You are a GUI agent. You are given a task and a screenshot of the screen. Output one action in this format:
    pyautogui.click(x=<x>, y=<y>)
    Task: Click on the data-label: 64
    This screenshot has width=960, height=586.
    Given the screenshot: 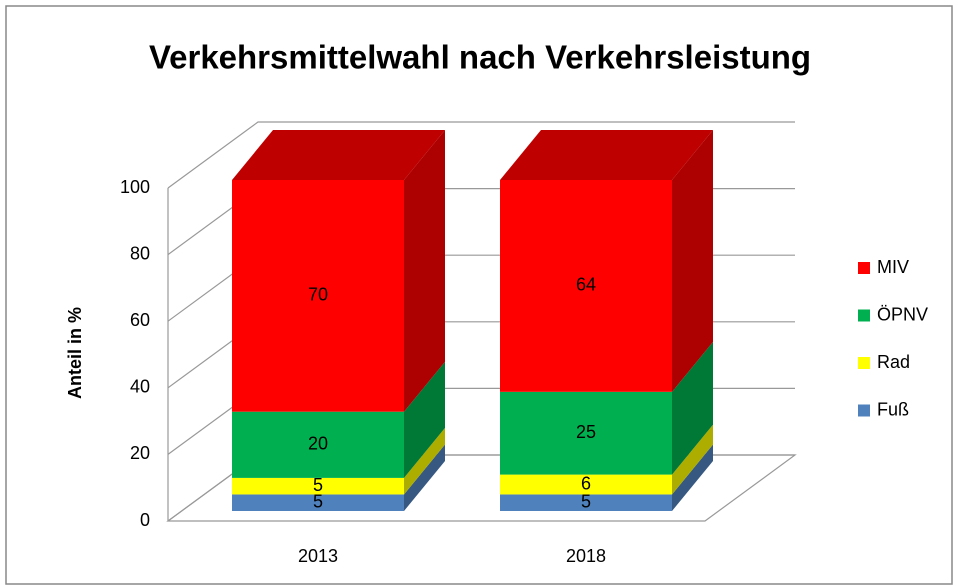 What is the action you would take?
    pyautogui.click(x=586, y=285)
    